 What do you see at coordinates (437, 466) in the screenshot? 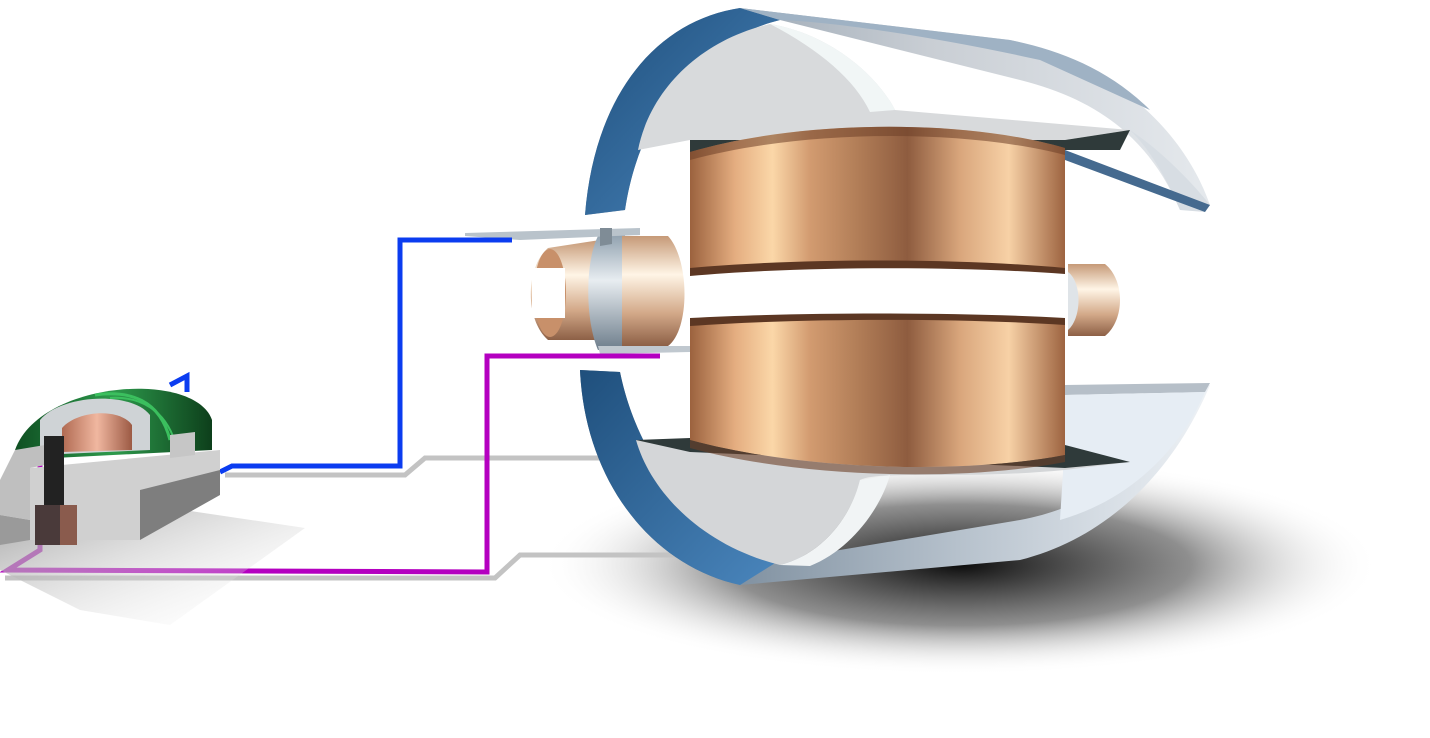
I see `wire-shadow-upper` at bounding box center [437, 466].